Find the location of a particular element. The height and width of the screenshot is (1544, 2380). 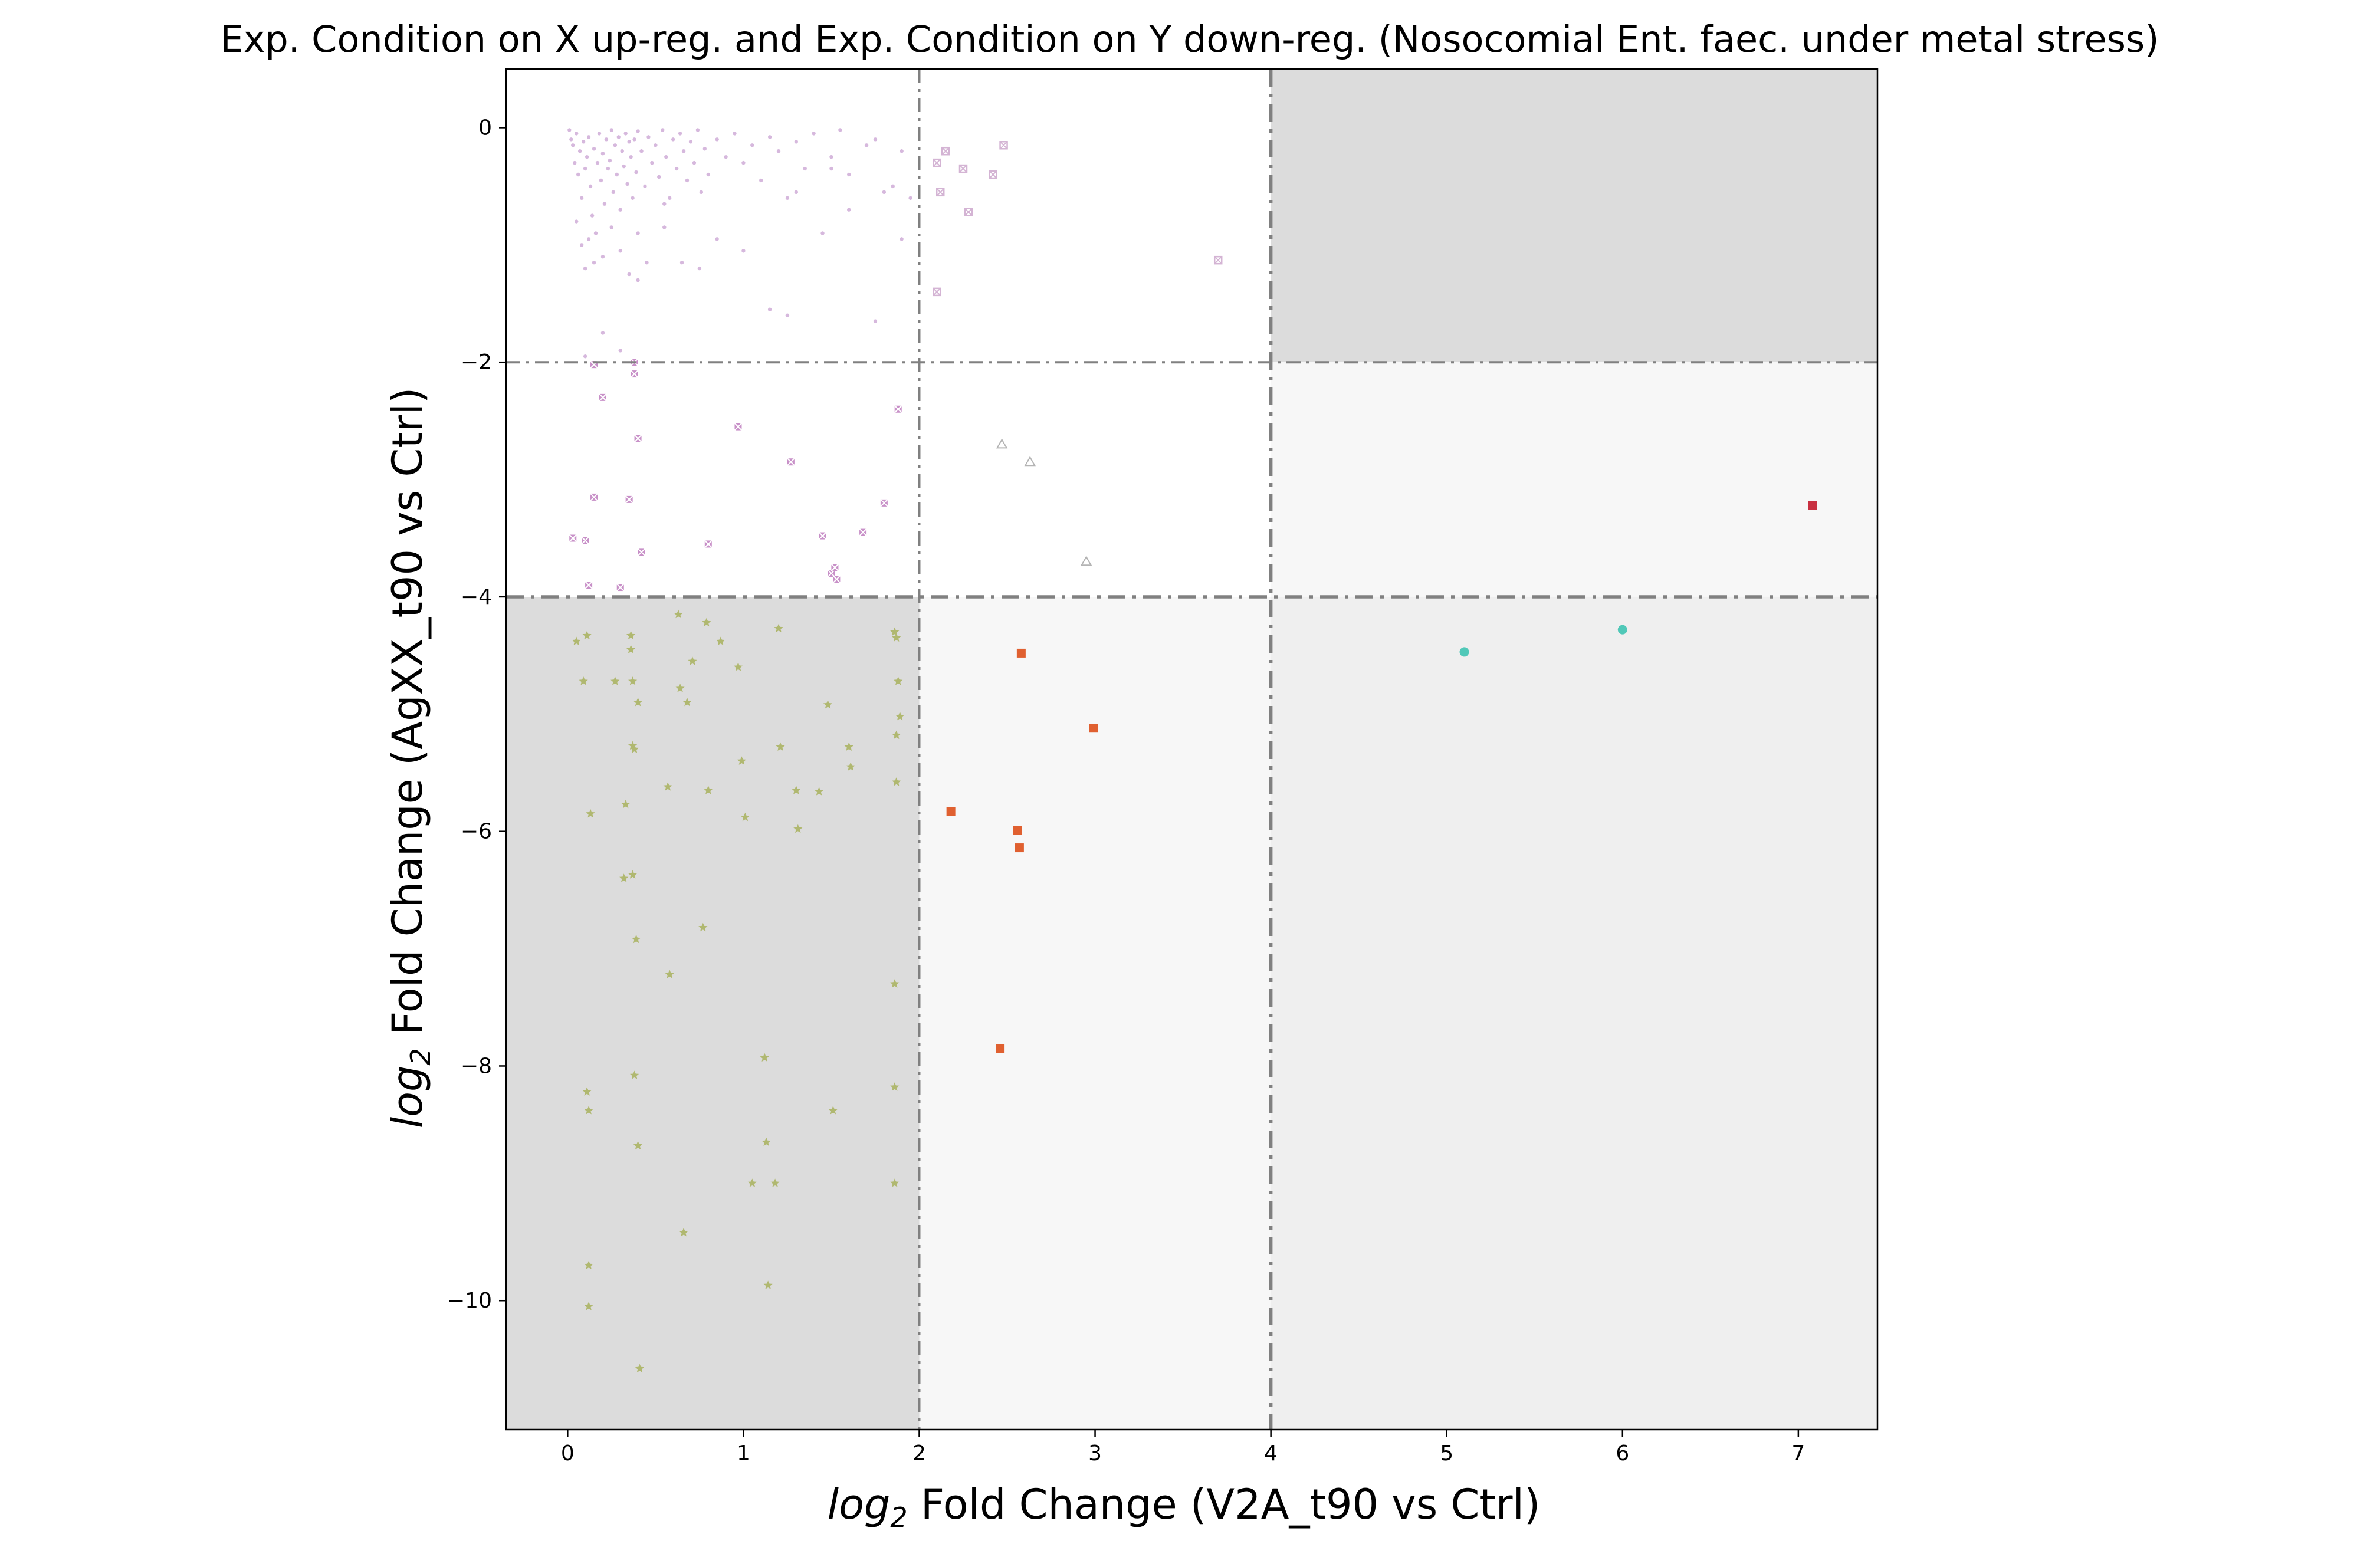

x-tick-label: 5 is located at coordinates (1446, 1453).